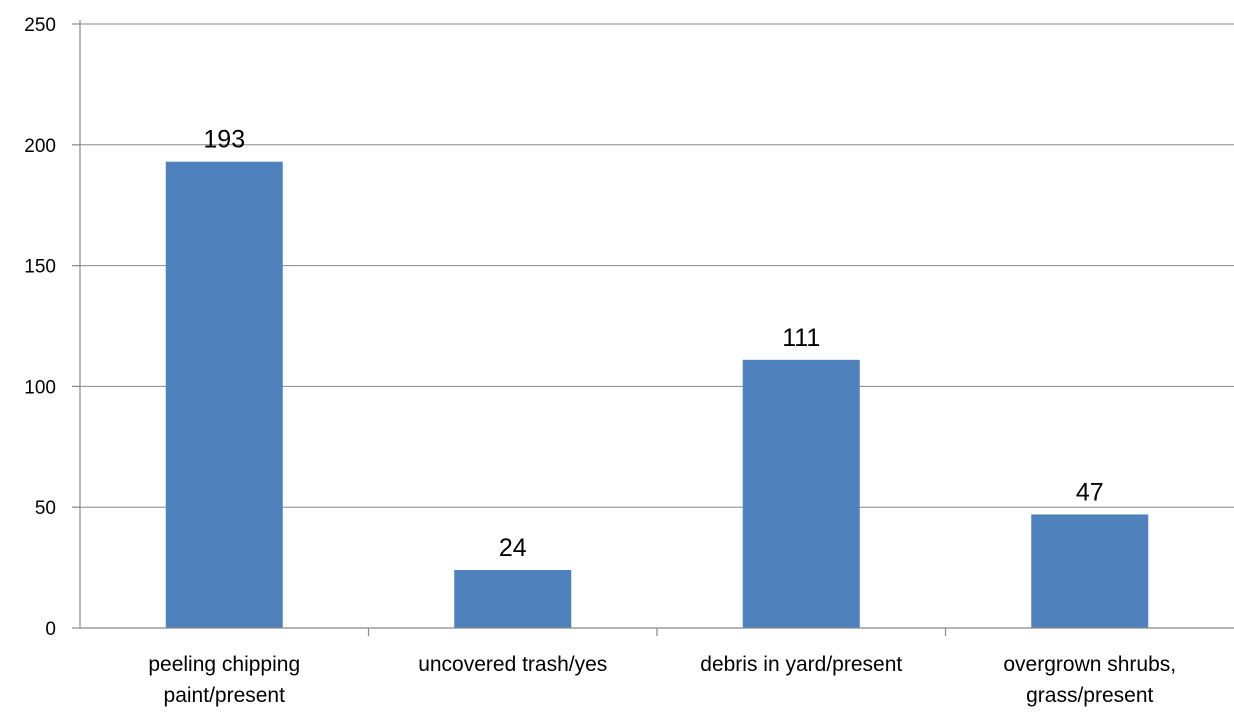 This screenshot has width=1234, height=716. Describe the element at coordinates (801, 664) in the screenshot. I see `x-category-label: debris in yard/present` at that location.